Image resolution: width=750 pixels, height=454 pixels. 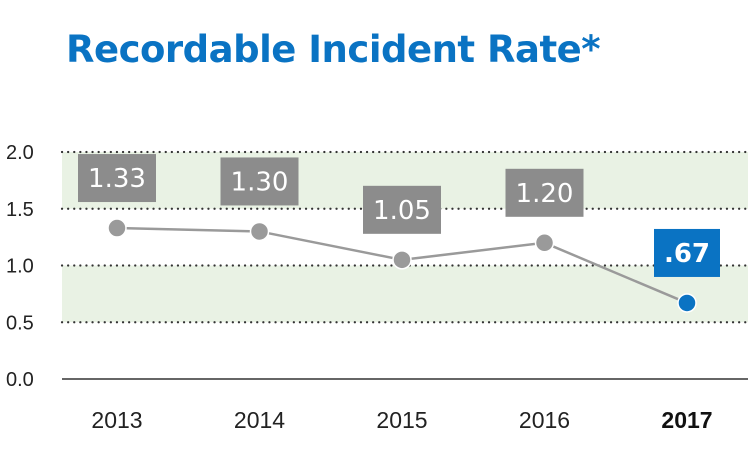 I want to click on x-tick-label: 2014, so click(x=259, y=420).